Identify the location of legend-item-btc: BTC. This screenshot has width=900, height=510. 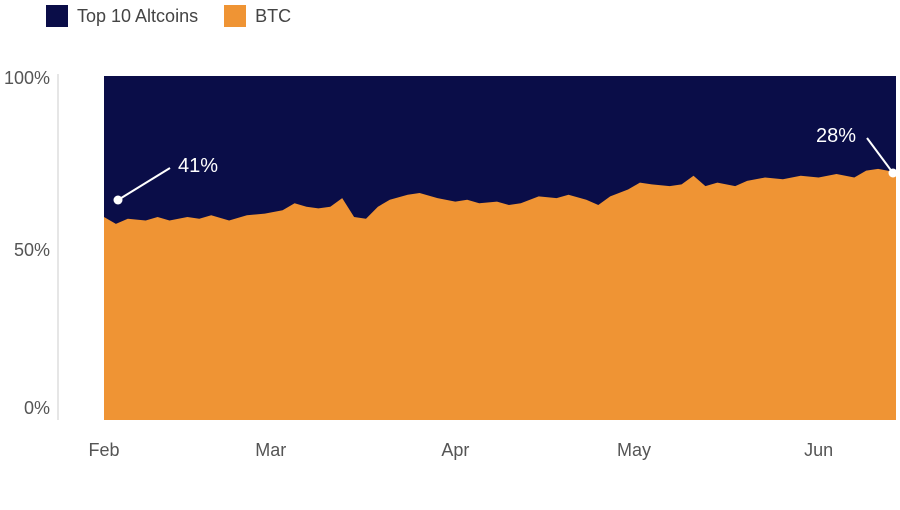
(257, 16).